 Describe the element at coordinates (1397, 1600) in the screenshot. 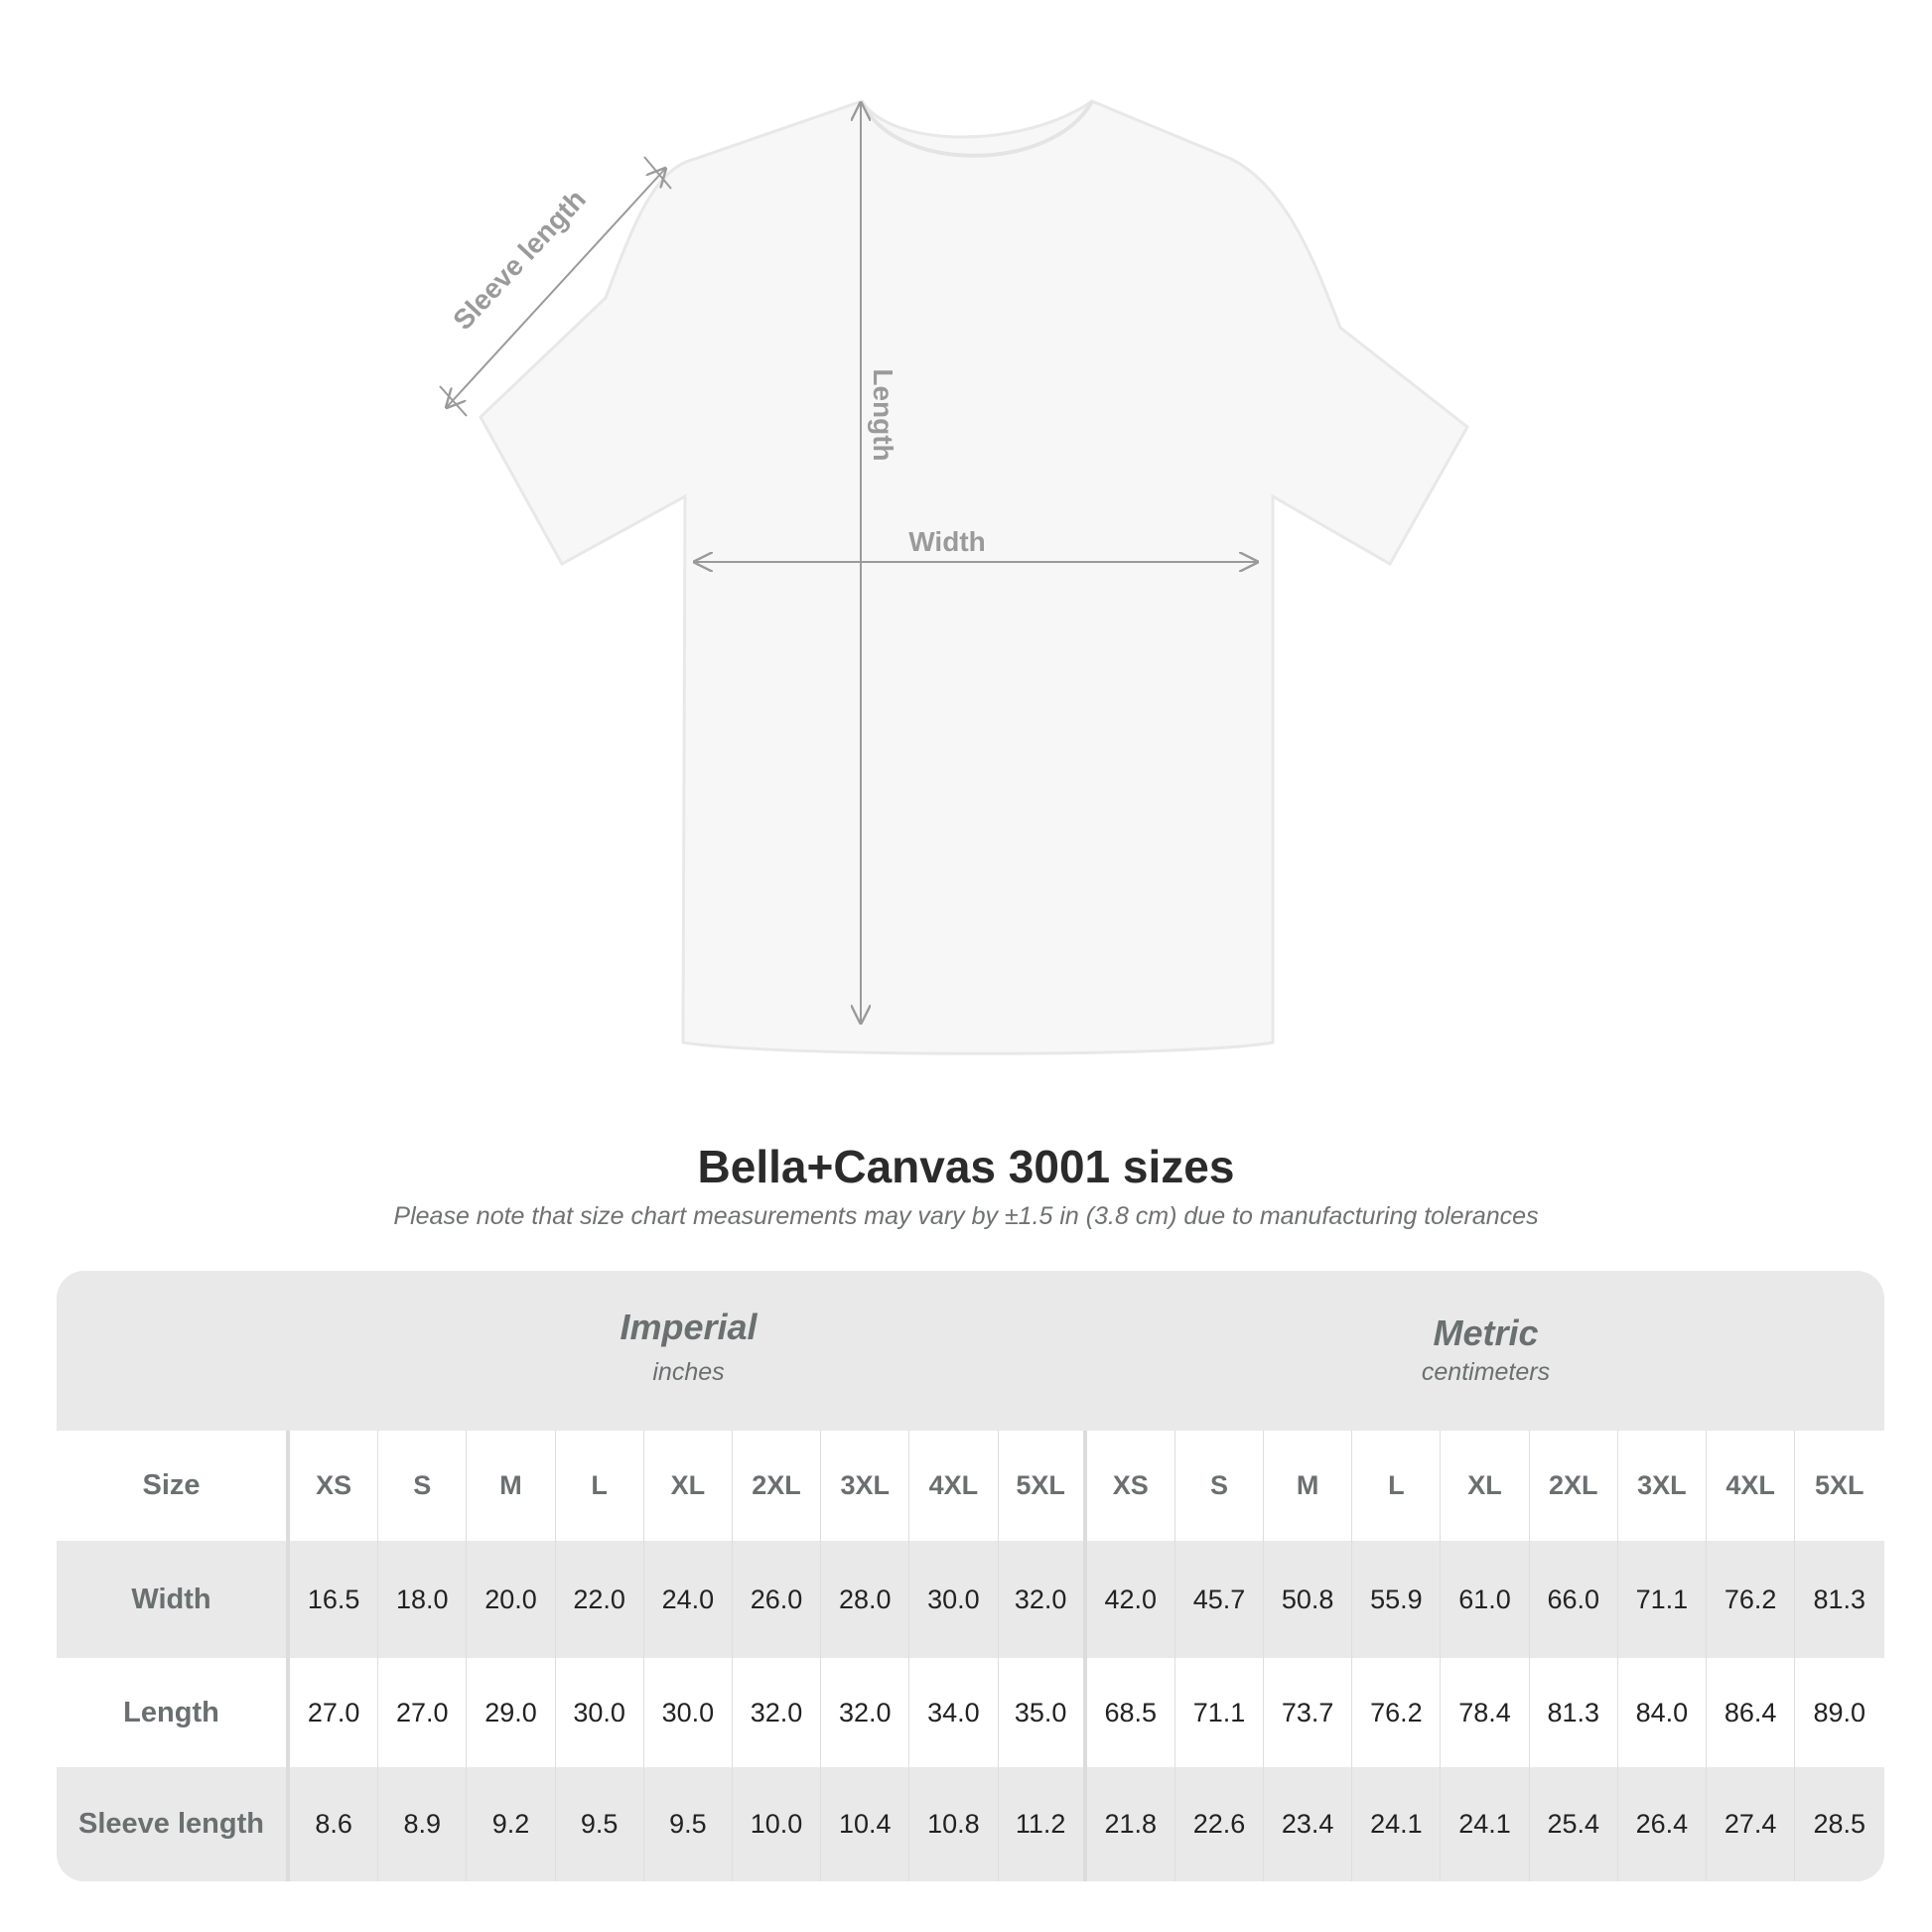

I see `metric-cell: 55.9` at that location.